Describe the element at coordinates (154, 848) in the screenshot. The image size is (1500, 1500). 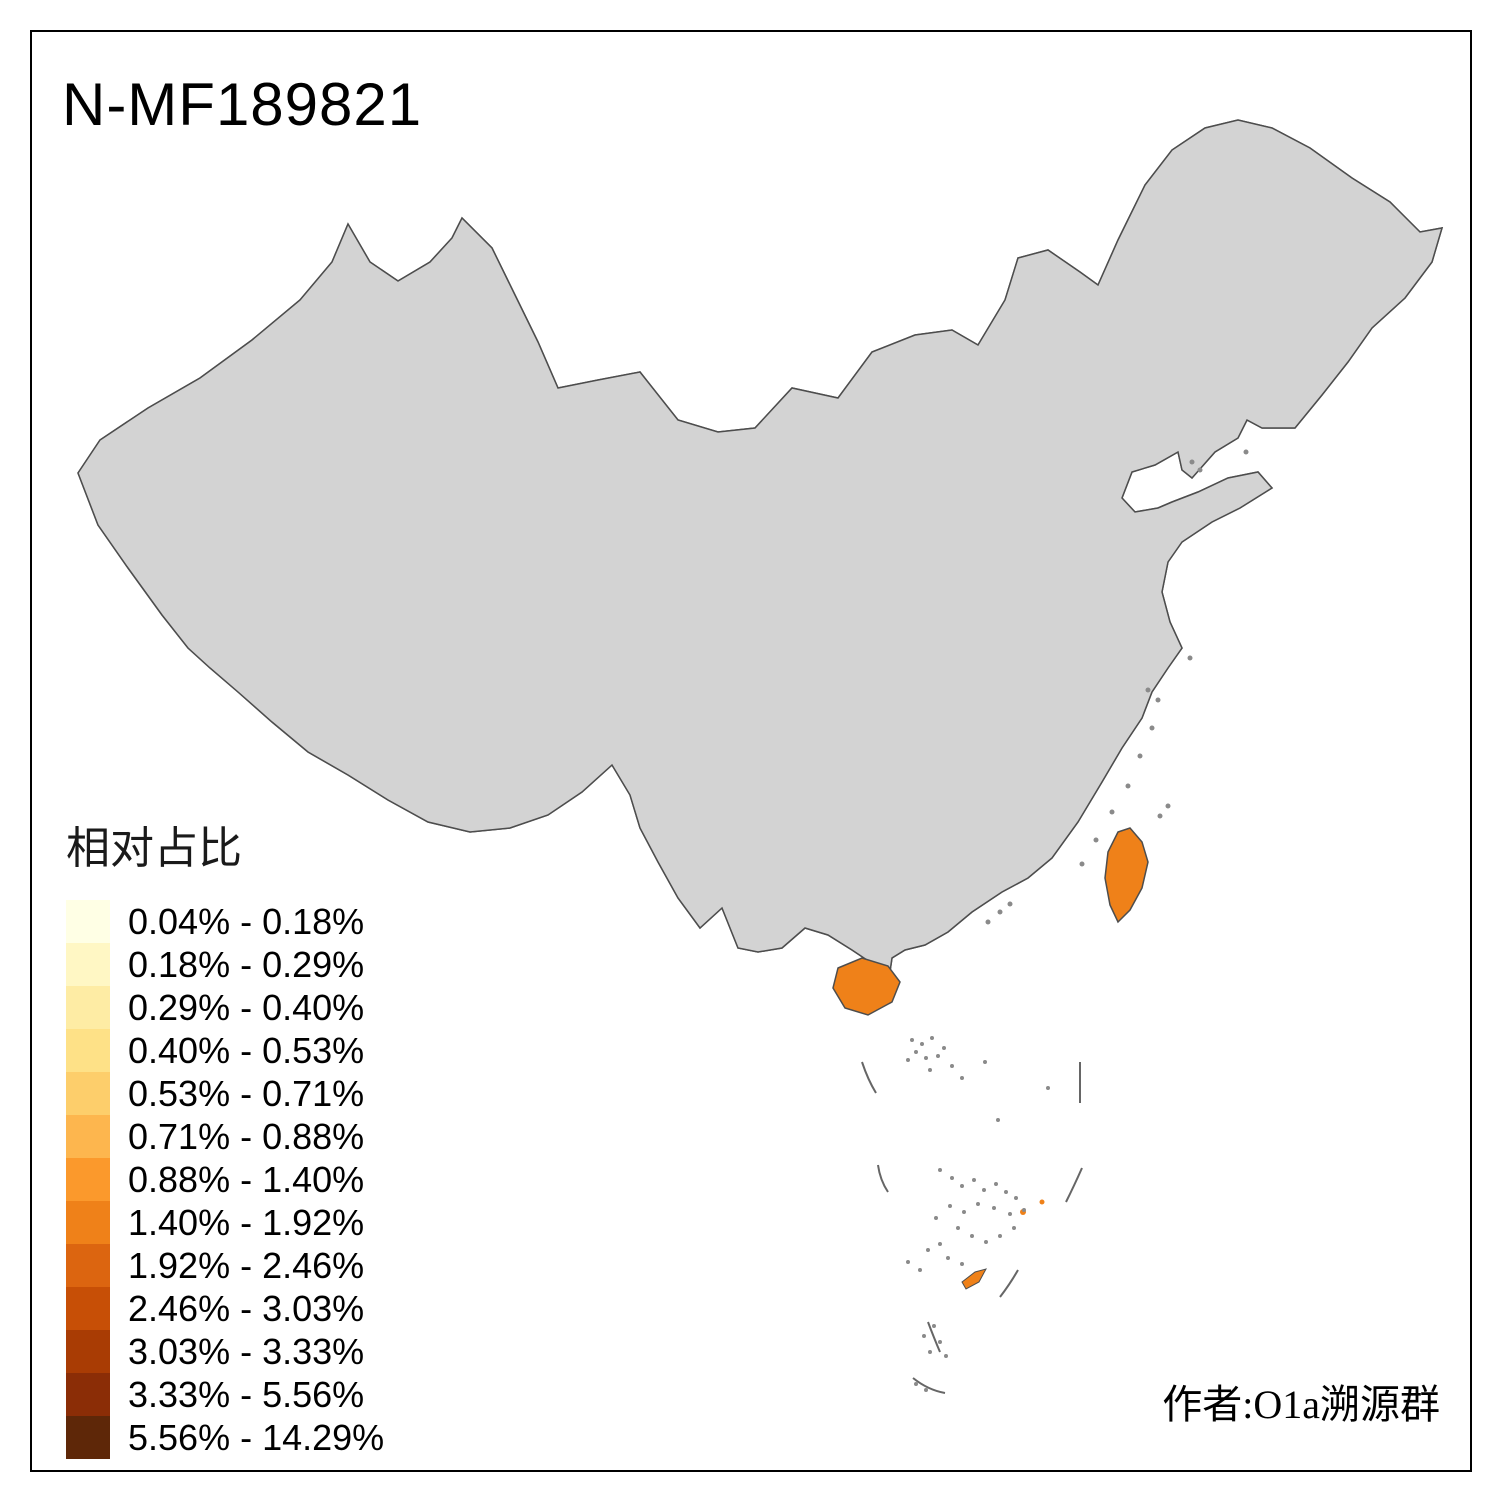
I see `legend-title: 相对占比` at that location.